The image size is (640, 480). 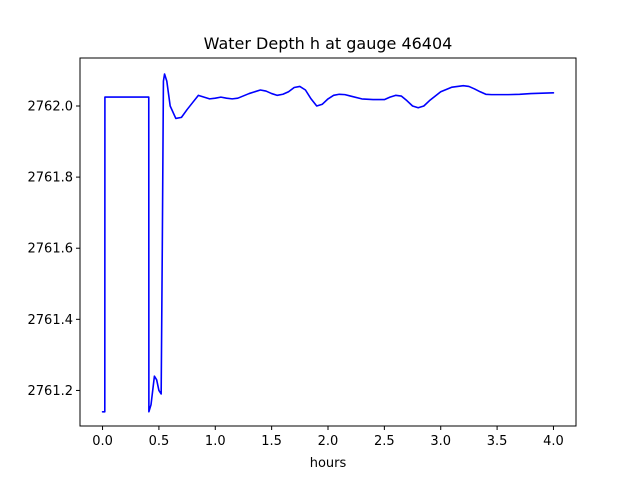 What do you see at coordinates (497, 441) in the screenshot?
I see `x-tick-label: 3.5` at bounding box center [497, 441].